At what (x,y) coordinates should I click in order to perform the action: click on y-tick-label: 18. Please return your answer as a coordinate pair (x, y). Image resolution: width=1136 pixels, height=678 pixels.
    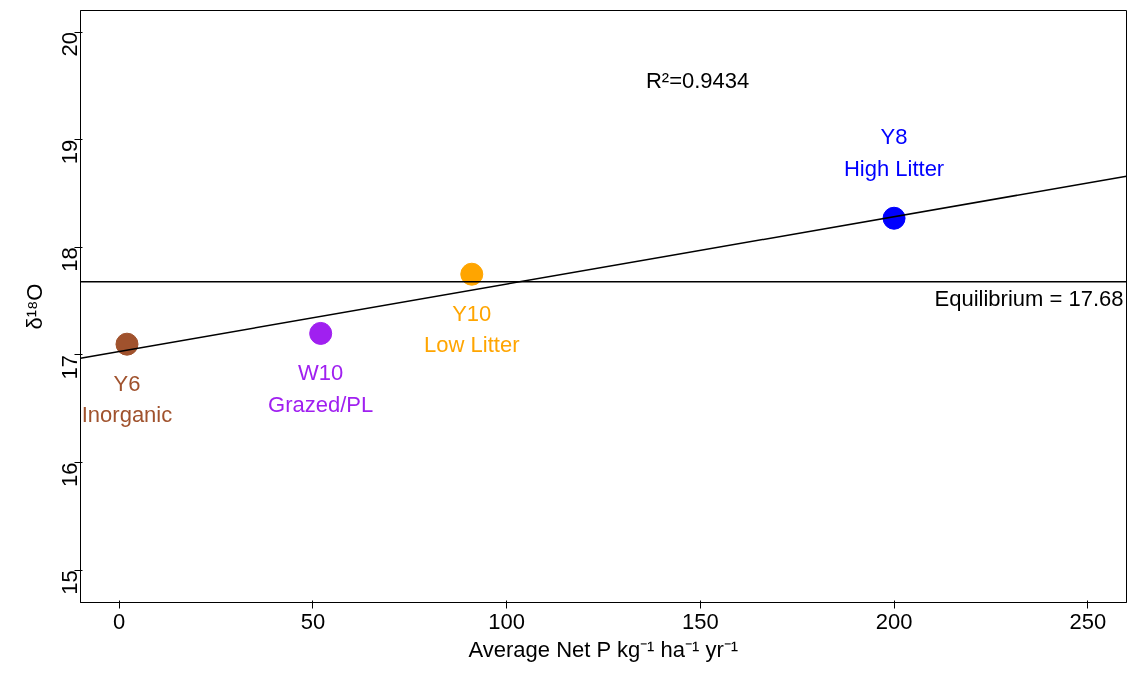
    Looking at the image, I should click on (69, 259).